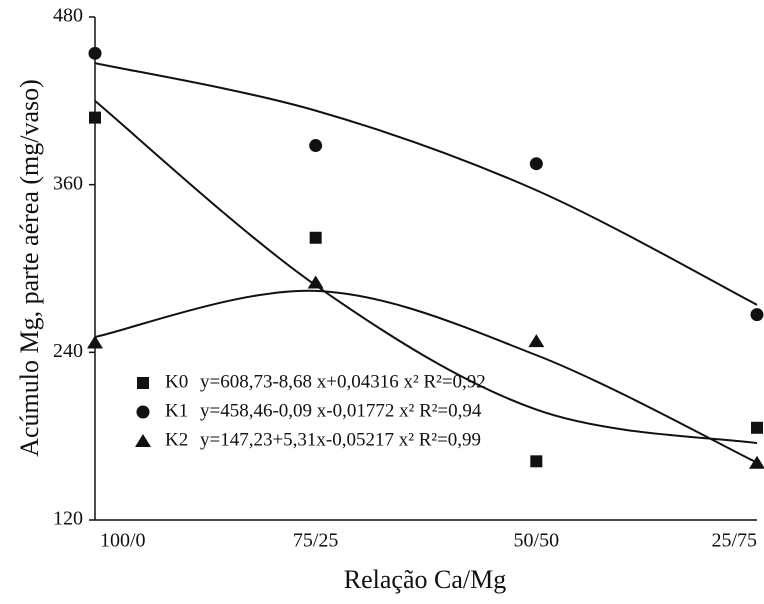 The height and width of the screenshot is (604, 764). I want to click on x-tick-label: 25/75, so click(734, 541).